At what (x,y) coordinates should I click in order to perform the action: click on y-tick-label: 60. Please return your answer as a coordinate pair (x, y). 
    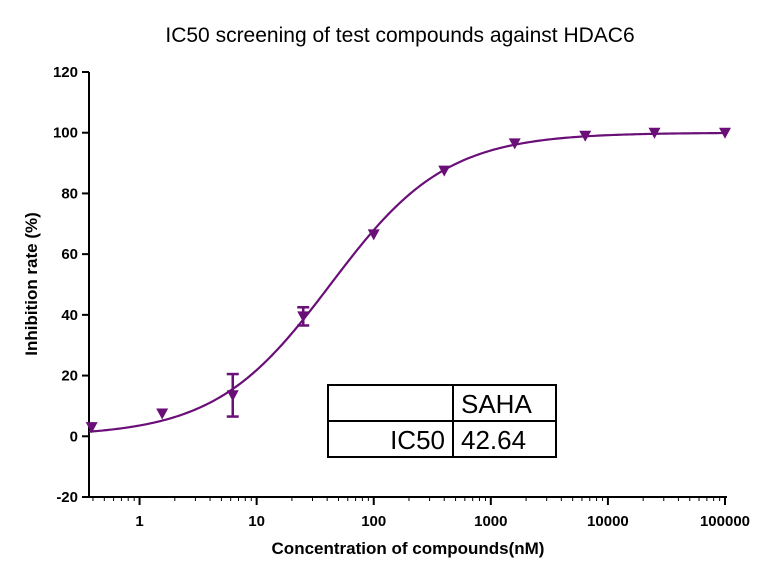
    Looking at the image, I should click on (69, 254).